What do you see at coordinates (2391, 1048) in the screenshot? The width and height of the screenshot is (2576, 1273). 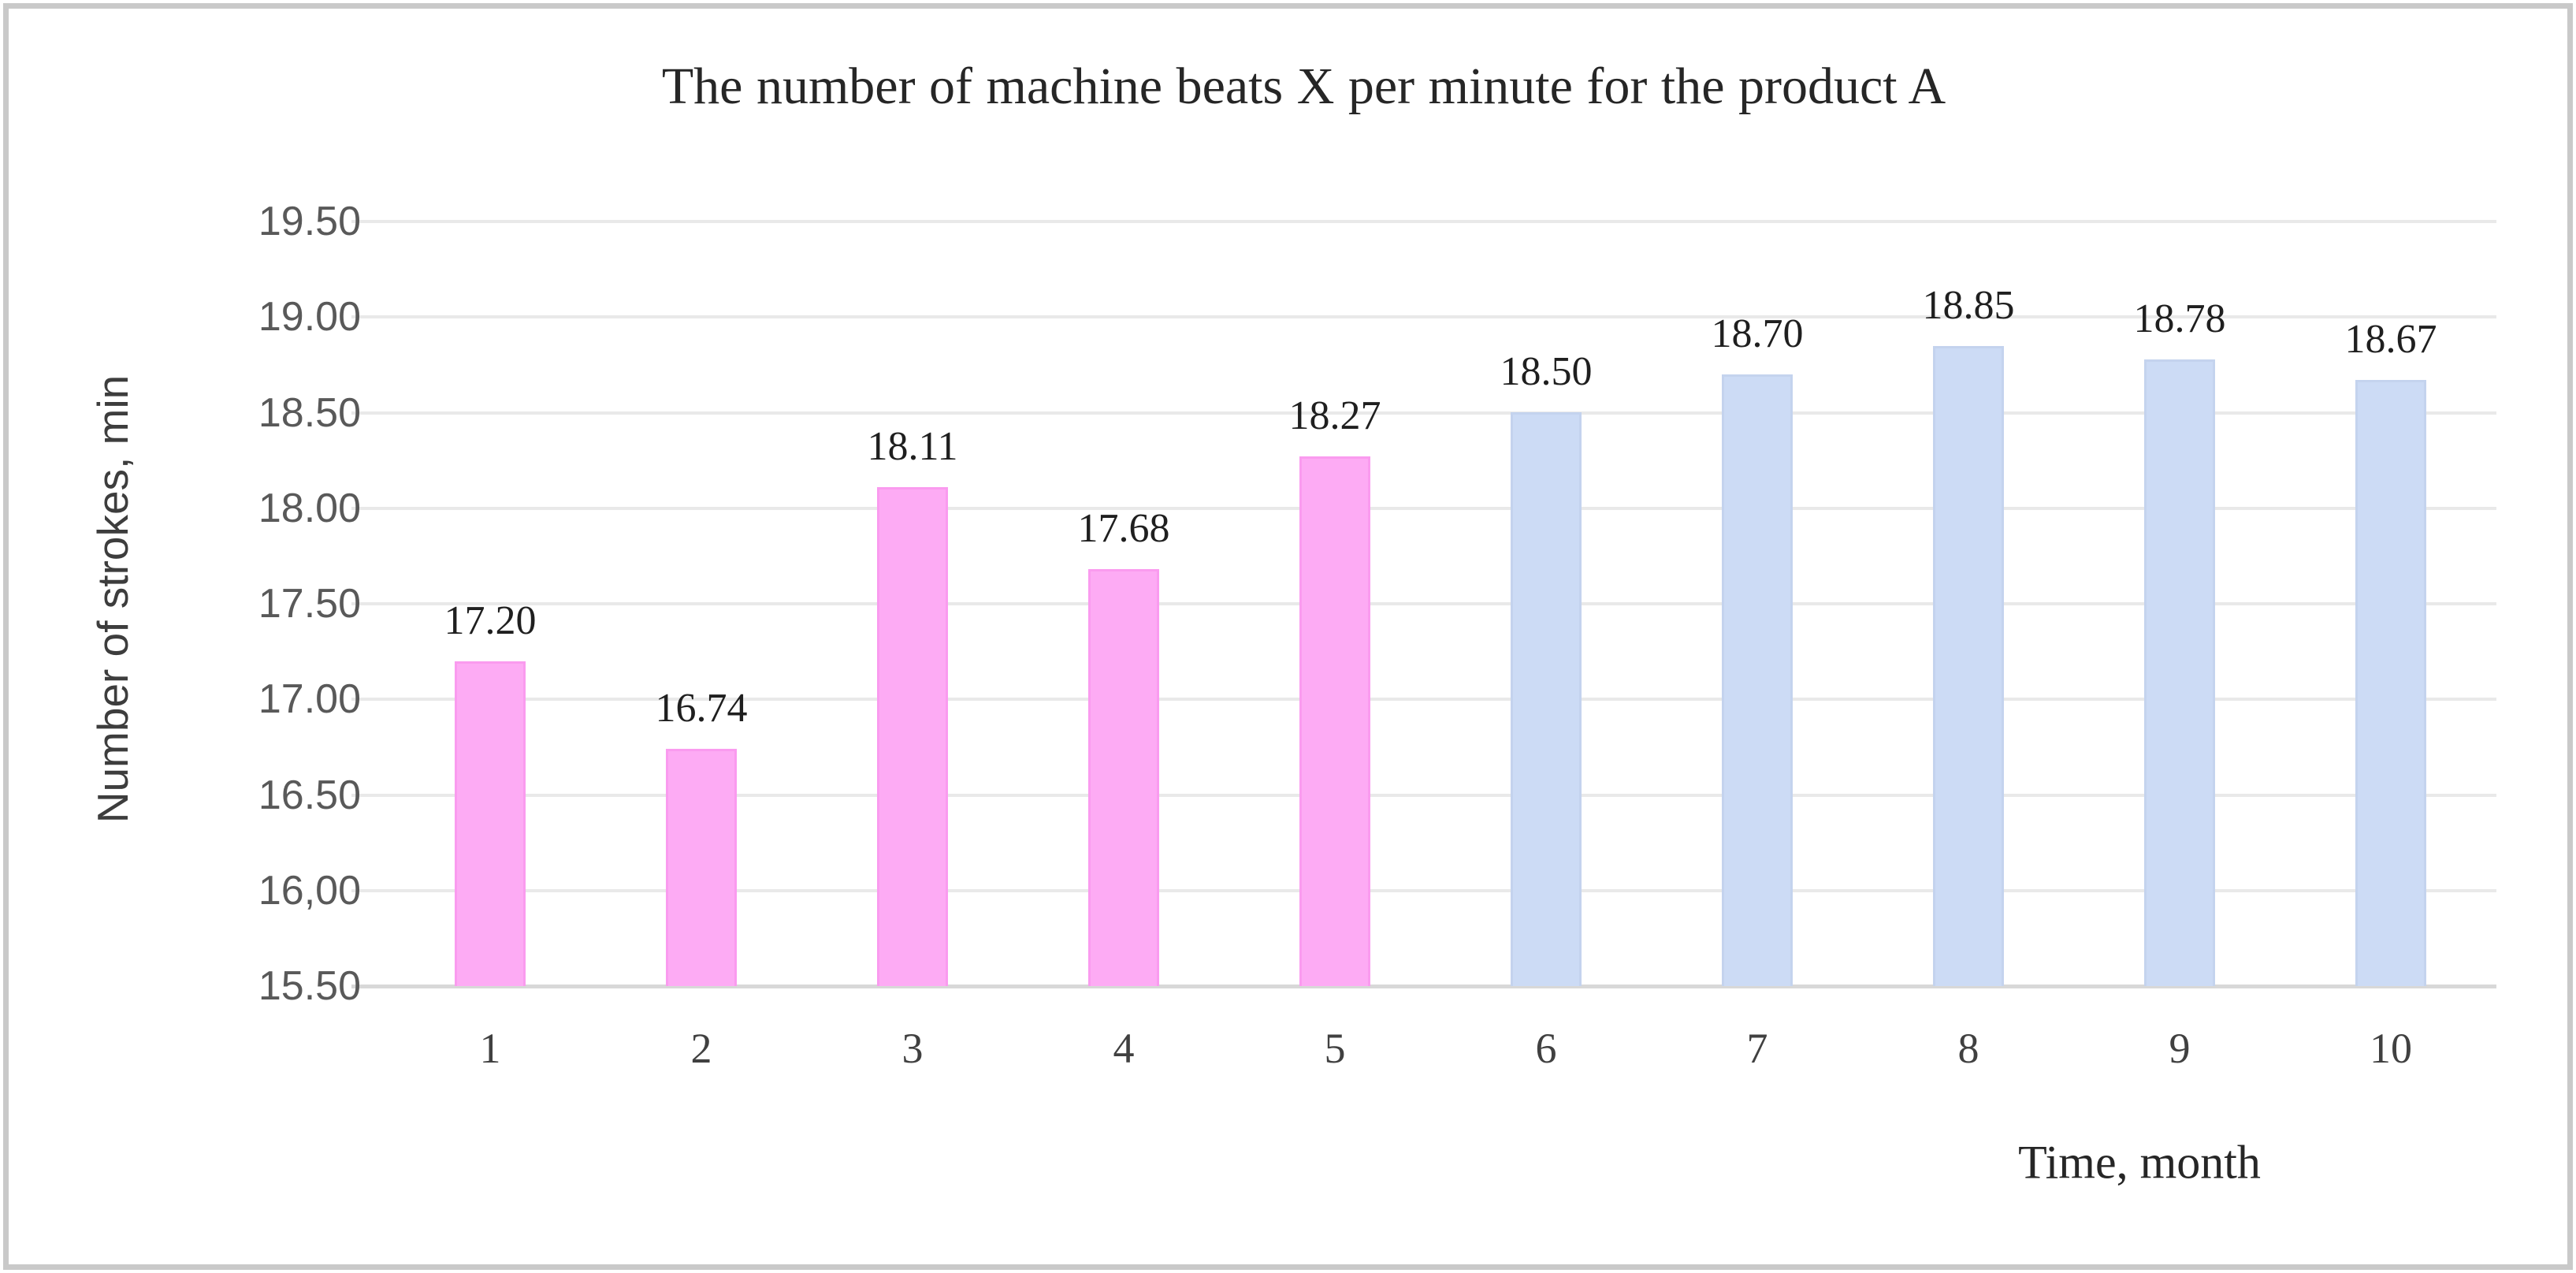 I see `x-tick-label: 10` at bounding box center [2391, 1048].